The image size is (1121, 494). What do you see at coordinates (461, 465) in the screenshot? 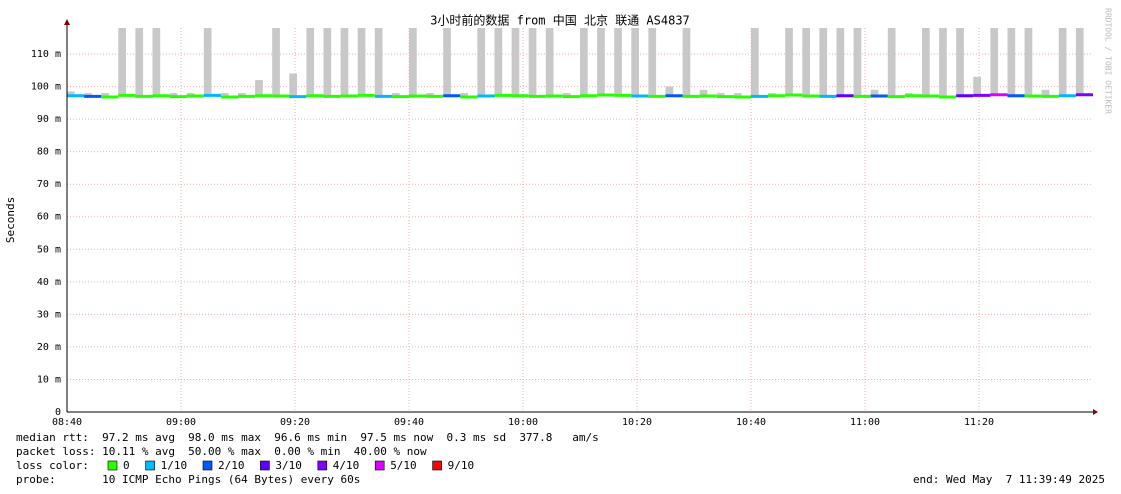
I see `legend-label: 9/10` at bounding box center [461, 465].